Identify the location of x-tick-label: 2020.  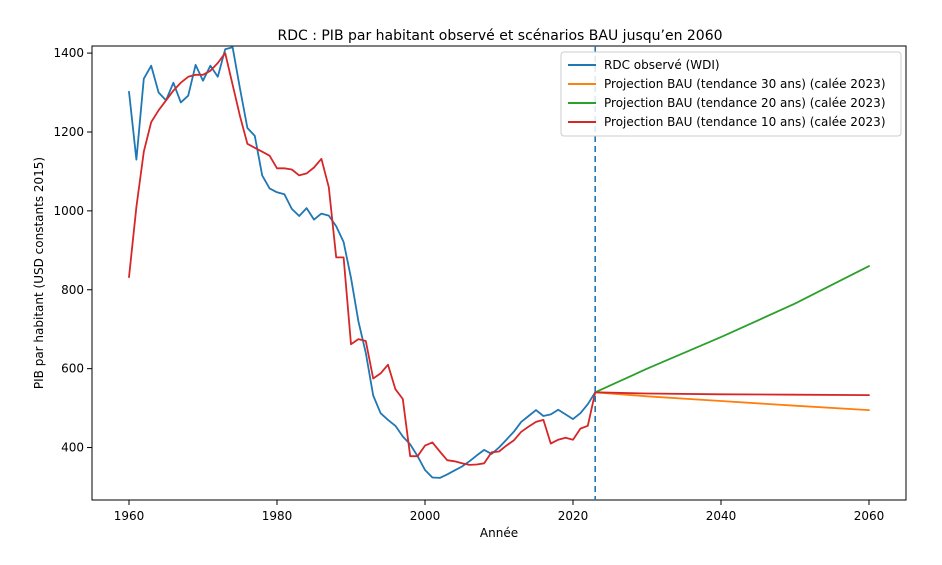
(573, 516).